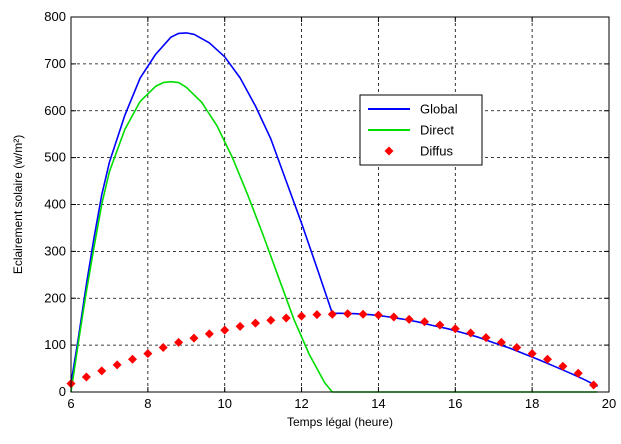 This screenshot has height=444, width=621. What do you see at coordinates (609, 403) in the screenshot?
I see `x-tick-label: 20` at bounding box center [609, 403].